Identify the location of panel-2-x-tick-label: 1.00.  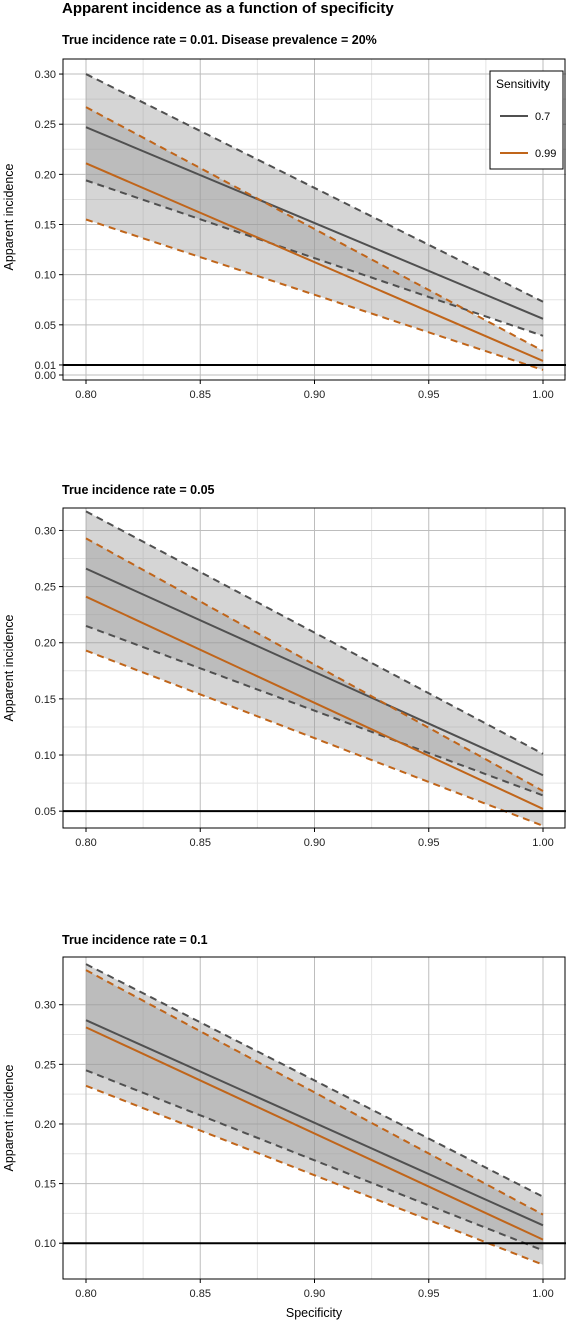
(542, 843).